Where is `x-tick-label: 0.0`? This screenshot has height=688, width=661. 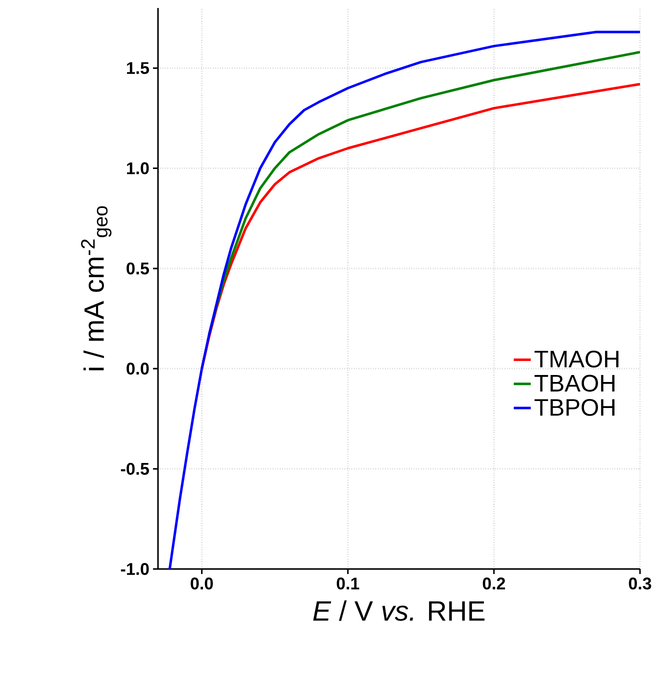
x-tick-label: 0.0 is located at coordinates (201, 584).